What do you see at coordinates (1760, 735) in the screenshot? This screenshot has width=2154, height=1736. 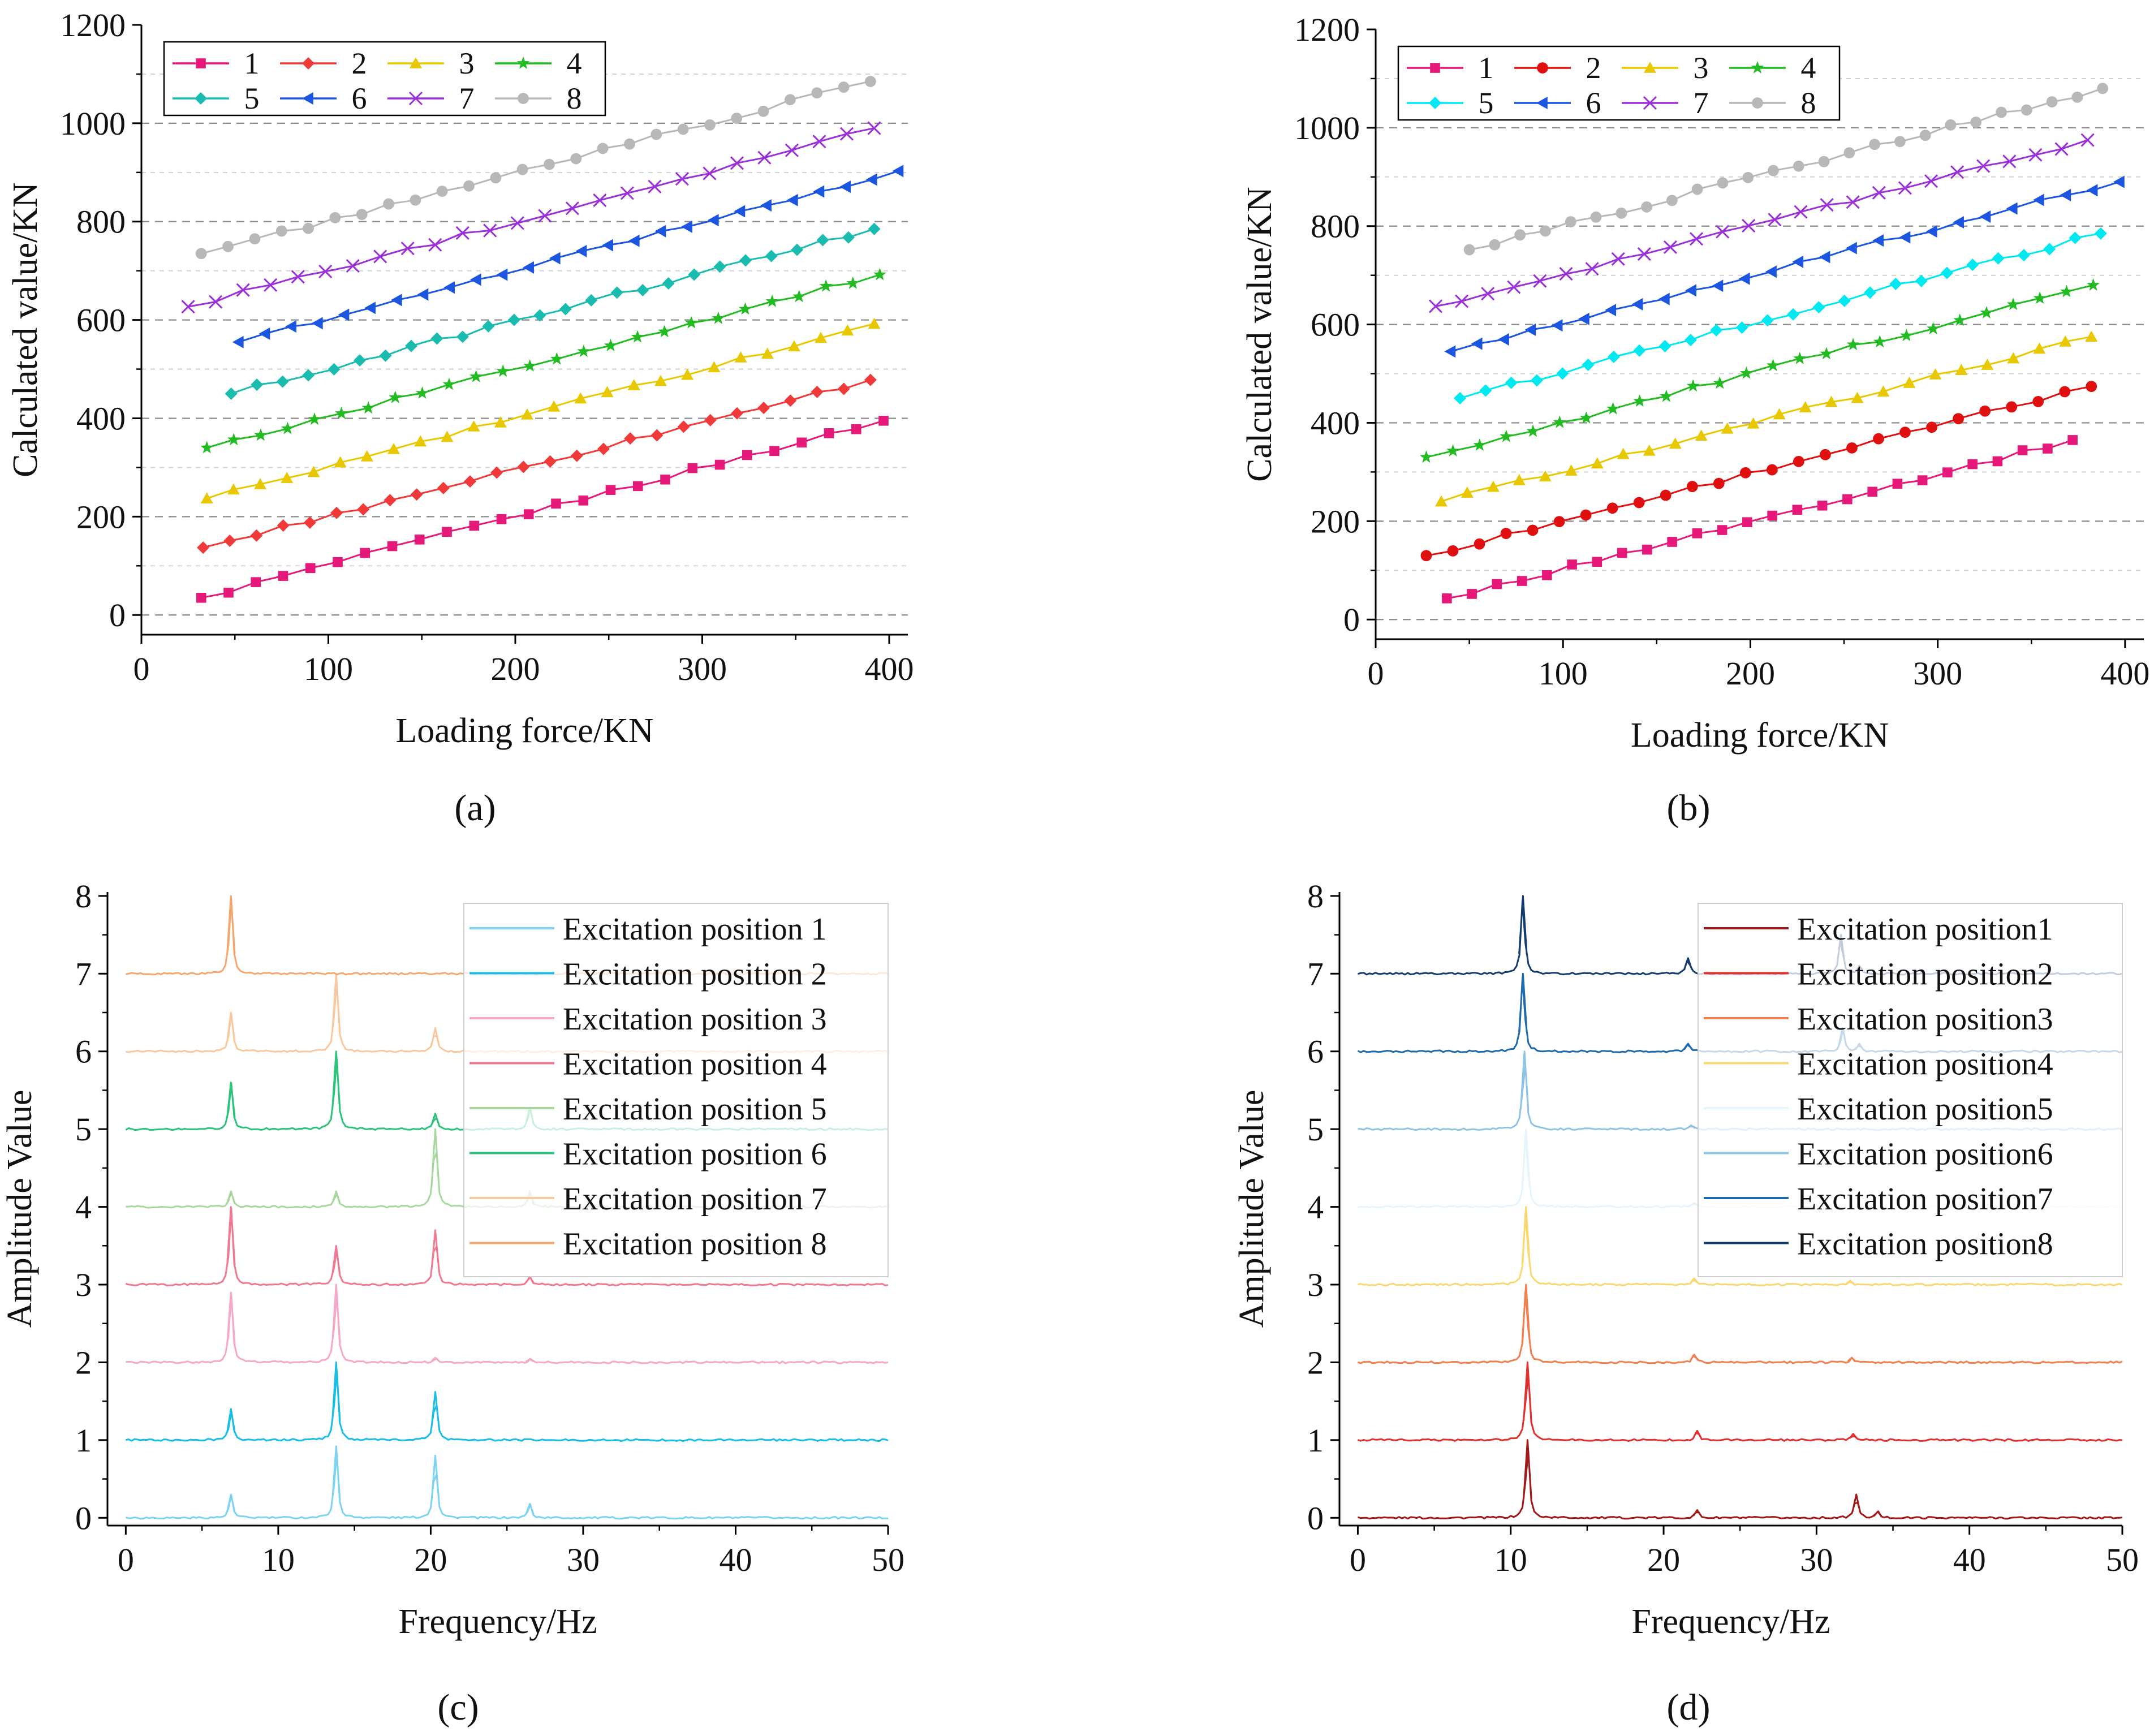 I see `x-axis-label: Loading force/KN` at bounding box center [1760, 735].